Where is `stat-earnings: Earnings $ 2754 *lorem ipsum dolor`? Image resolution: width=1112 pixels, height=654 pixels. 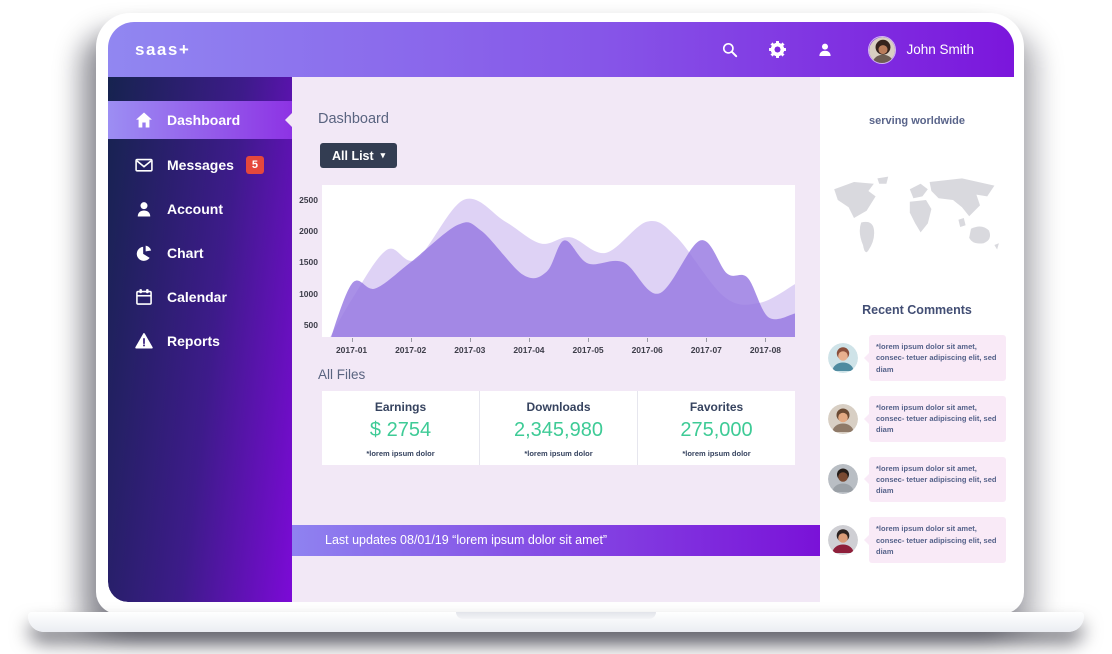 stat-earnings: Earnings $ 2754 *lorem ipsum dolor is located at coordinates (400, 428).